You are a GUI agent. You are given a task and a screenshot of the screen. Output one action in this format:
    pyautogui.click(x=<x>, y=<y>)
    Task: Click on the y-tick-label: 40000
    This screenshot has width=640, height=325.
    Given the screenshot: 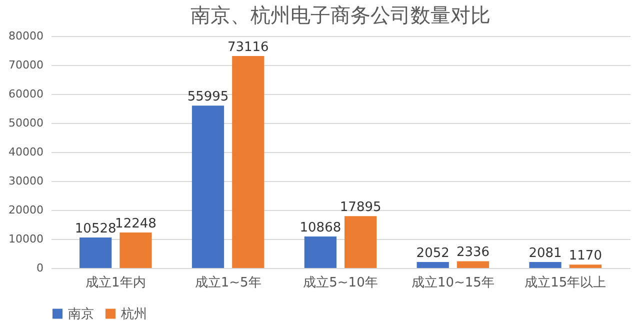 What is the action you would take?
    pyautogui.click(x=26, y=152)
    